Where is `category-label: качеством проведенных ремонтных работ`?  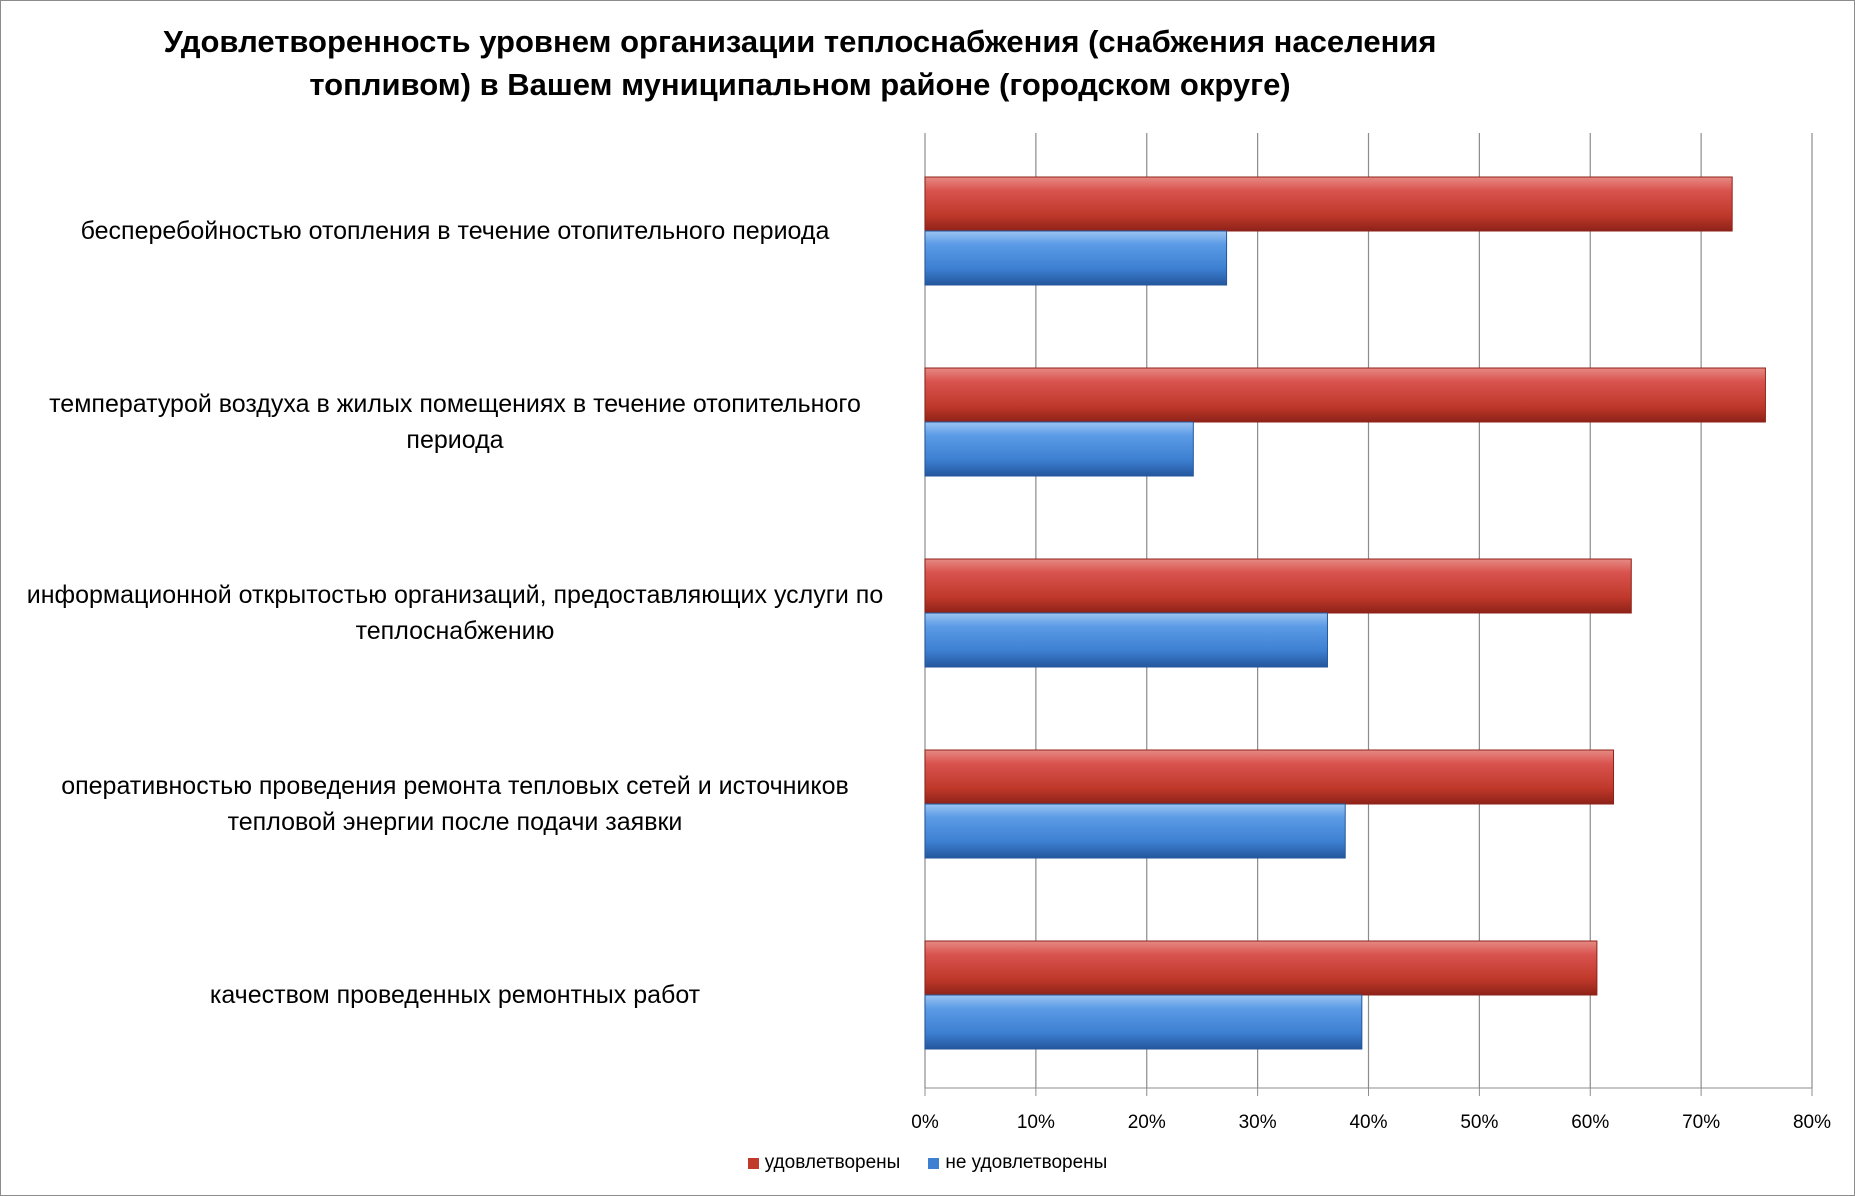
category-label: качеством проведенных ремонтных работ is located at coordinates (455, 995).